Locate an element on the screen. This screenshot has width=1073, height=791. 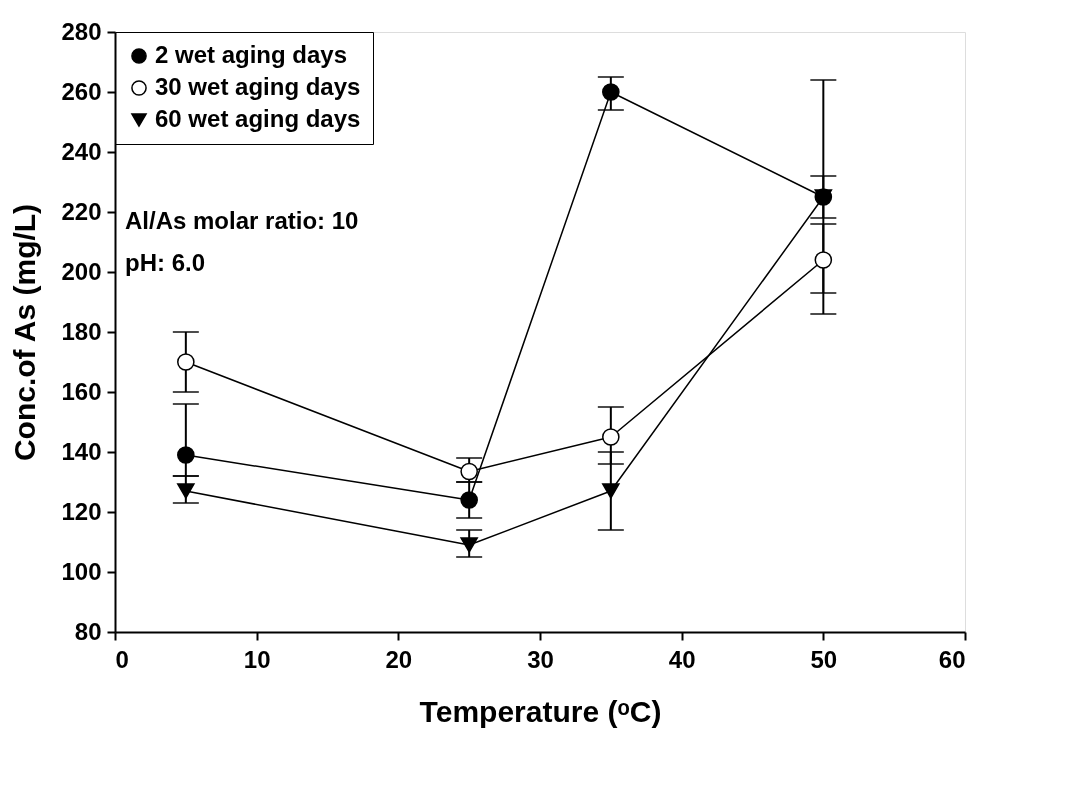
y-tick-label: 240 is located at coordinates (81, 151).